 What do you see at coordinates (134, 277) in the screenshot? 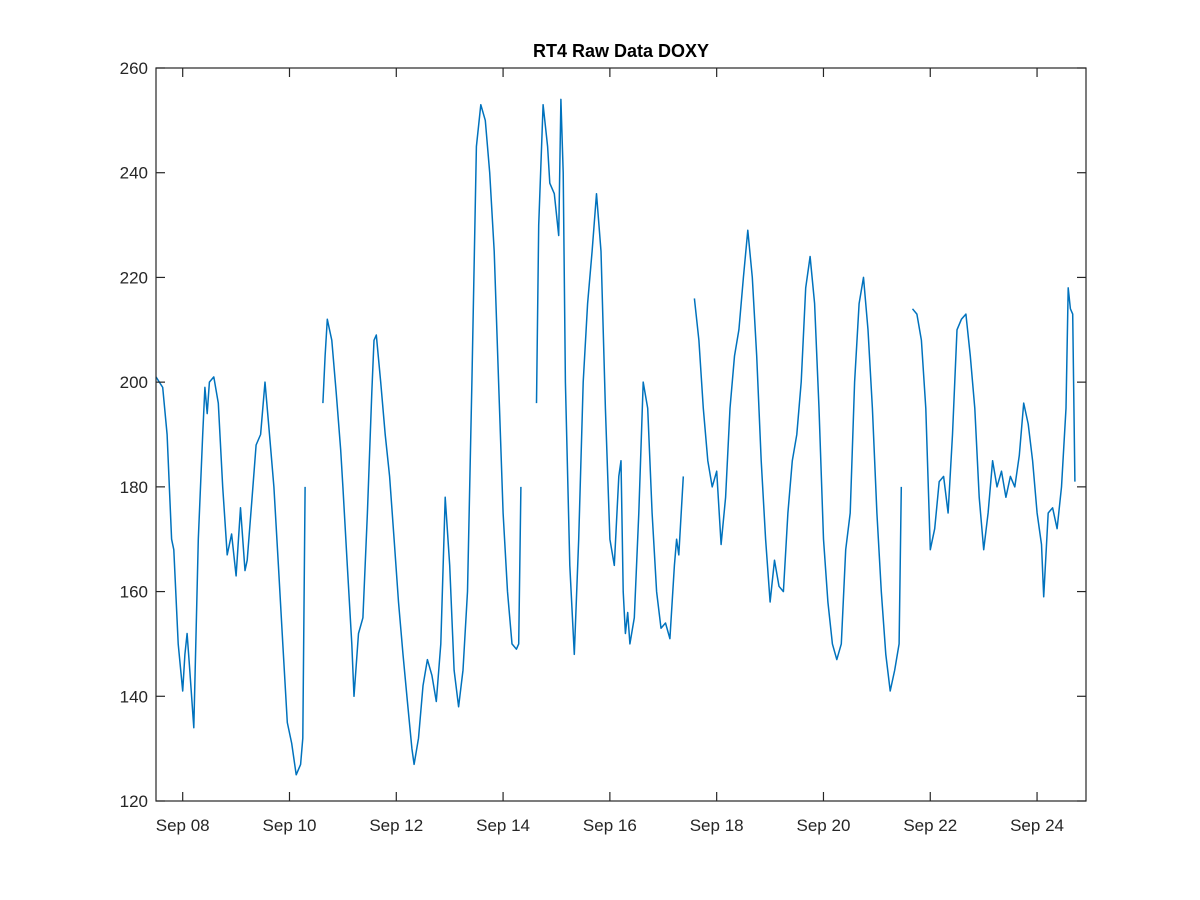
I see `y-tick-label: 220` at bounding box center [134, 277].